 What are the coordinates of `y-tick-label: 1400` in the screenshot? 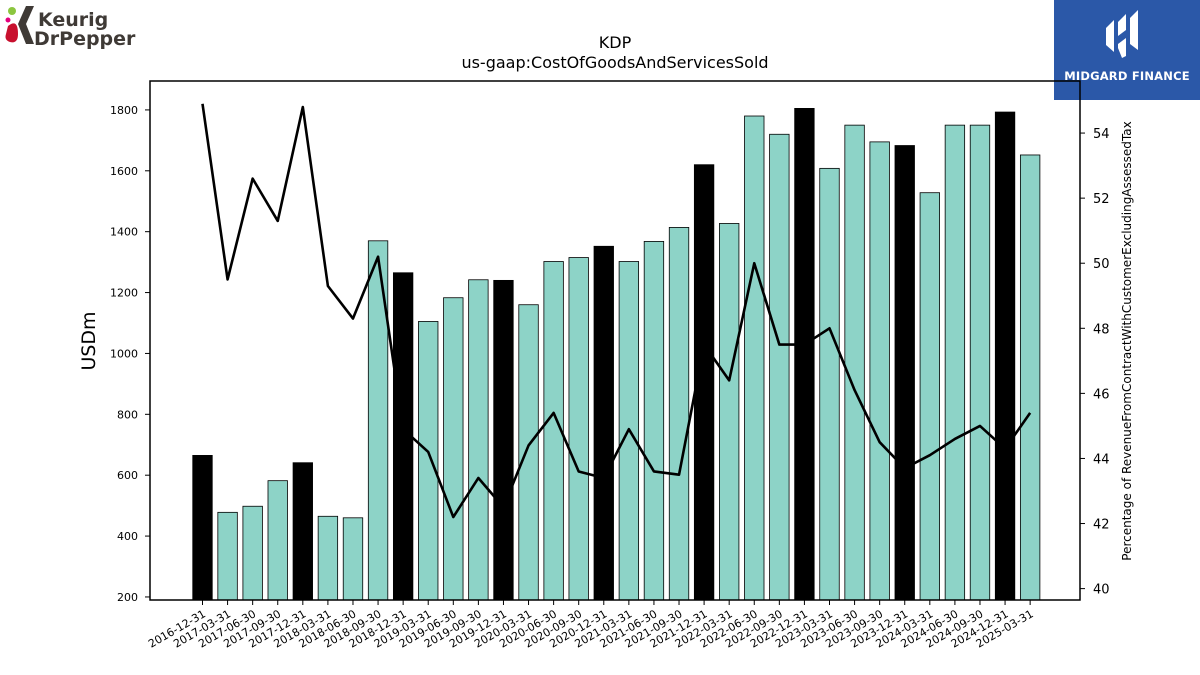 It's located at (124, 232).